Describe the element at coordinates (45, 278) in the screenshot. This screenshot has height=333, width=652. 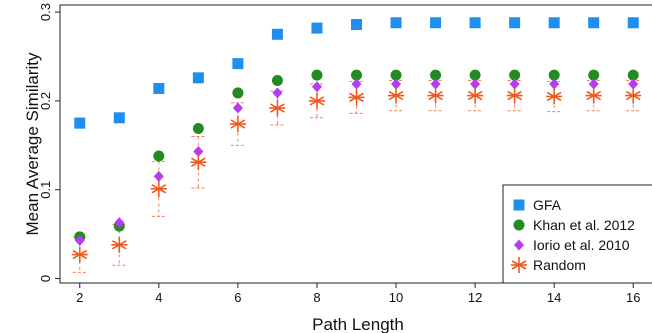
I see `y-tick-label: 0` at that location.